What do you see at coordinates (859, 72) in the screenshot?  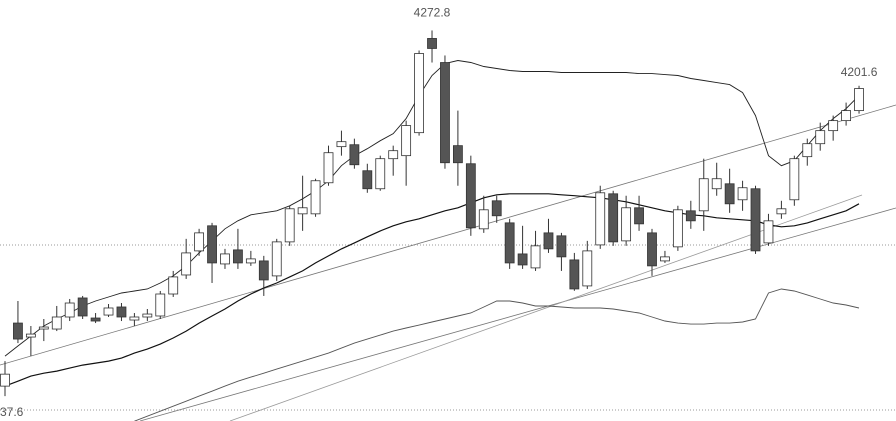 I see `last-label: 4201.6` at bounding box center [859, 72].